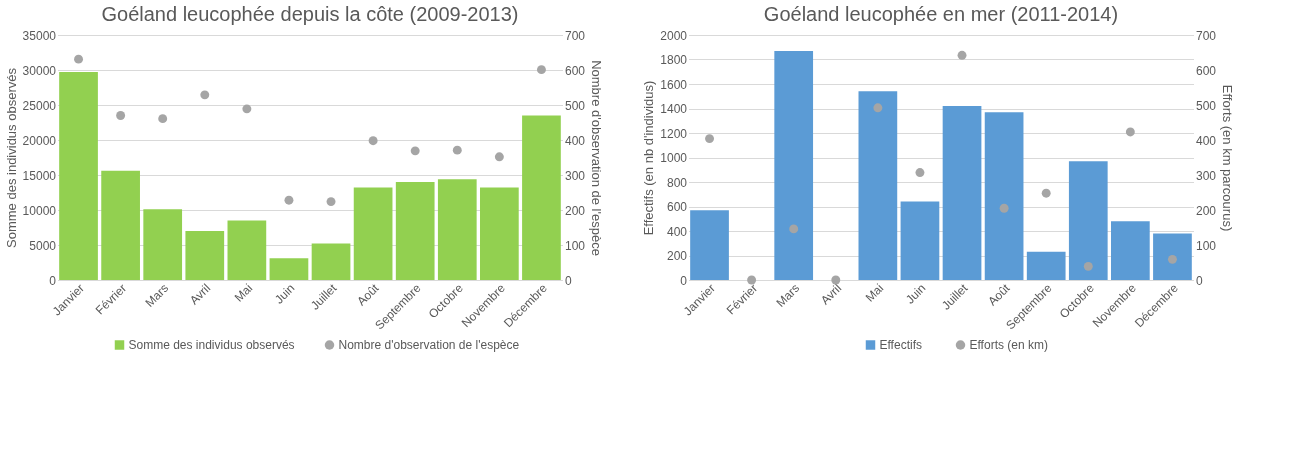 Image resolution: width=1314 pixels, height=456 pixels. I want to click on y-tick-label: 1200, so click(674, 133).